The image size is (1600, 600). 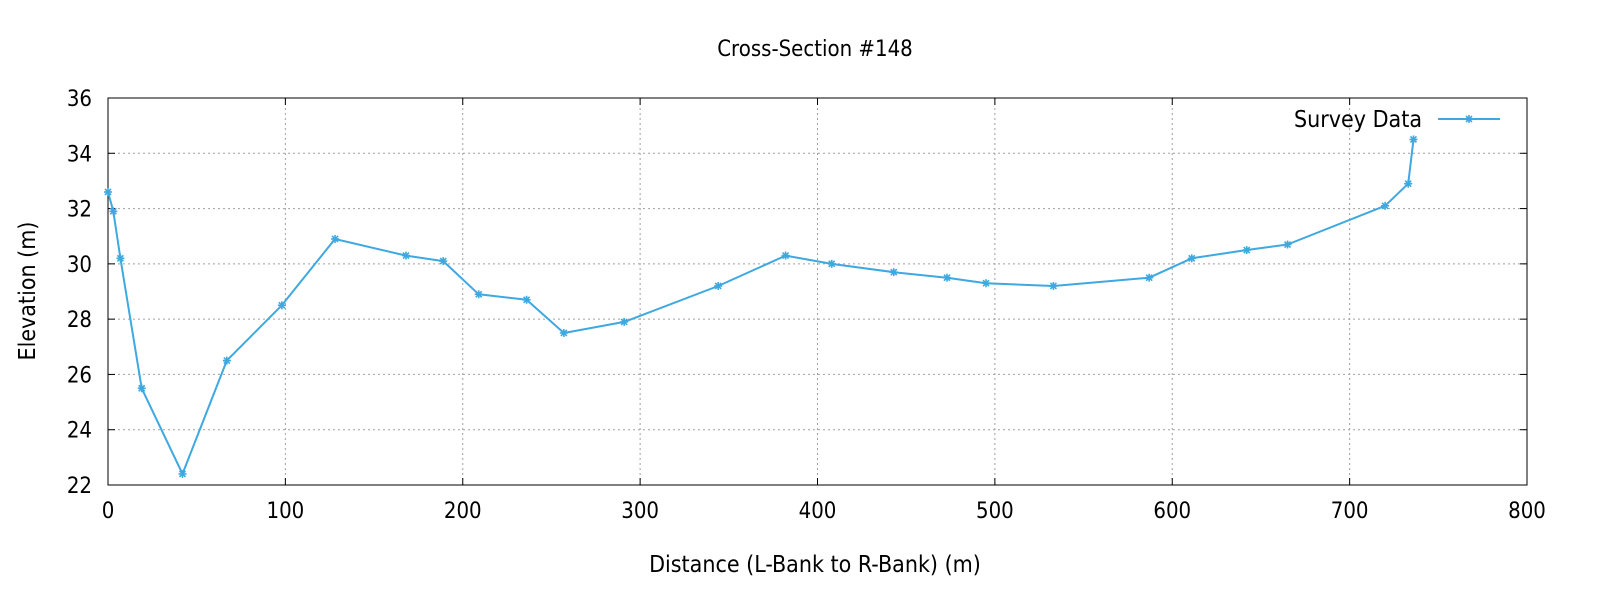 What do you see at coordinates (79, 320) in the screenshot?
I see `y-tick-label: 28` at bounding box center [79, 320].